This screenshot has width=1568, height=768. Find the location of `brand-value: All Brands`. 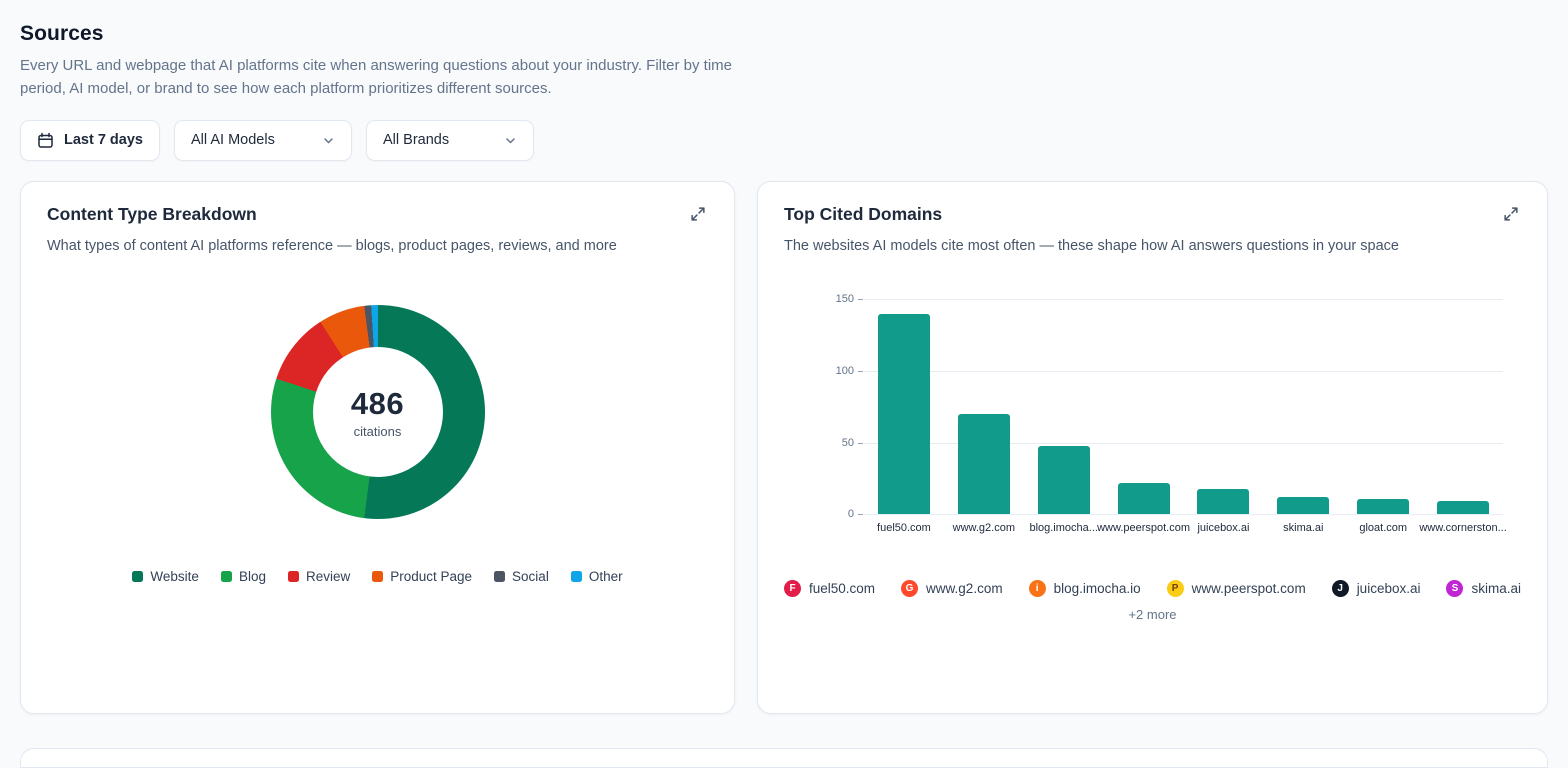

brand-value: All Brands is located at coordinates (416, 140).